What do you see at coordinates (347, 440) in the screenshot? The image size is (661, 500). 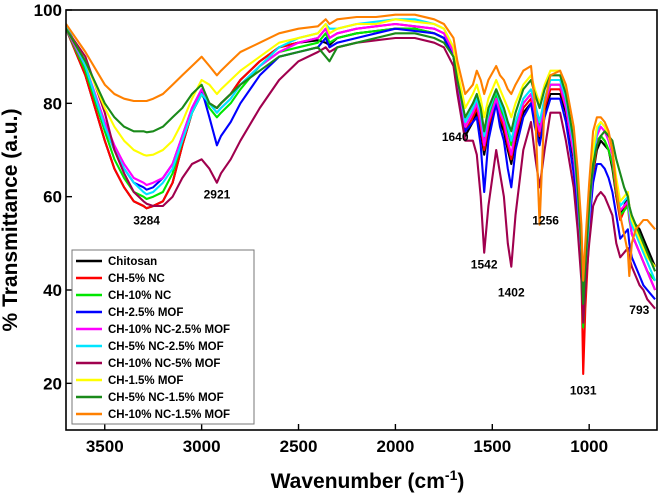 I see `x-axis: 3500 3000 2500 2000 1500 1000` at bounding box center [347, 440].